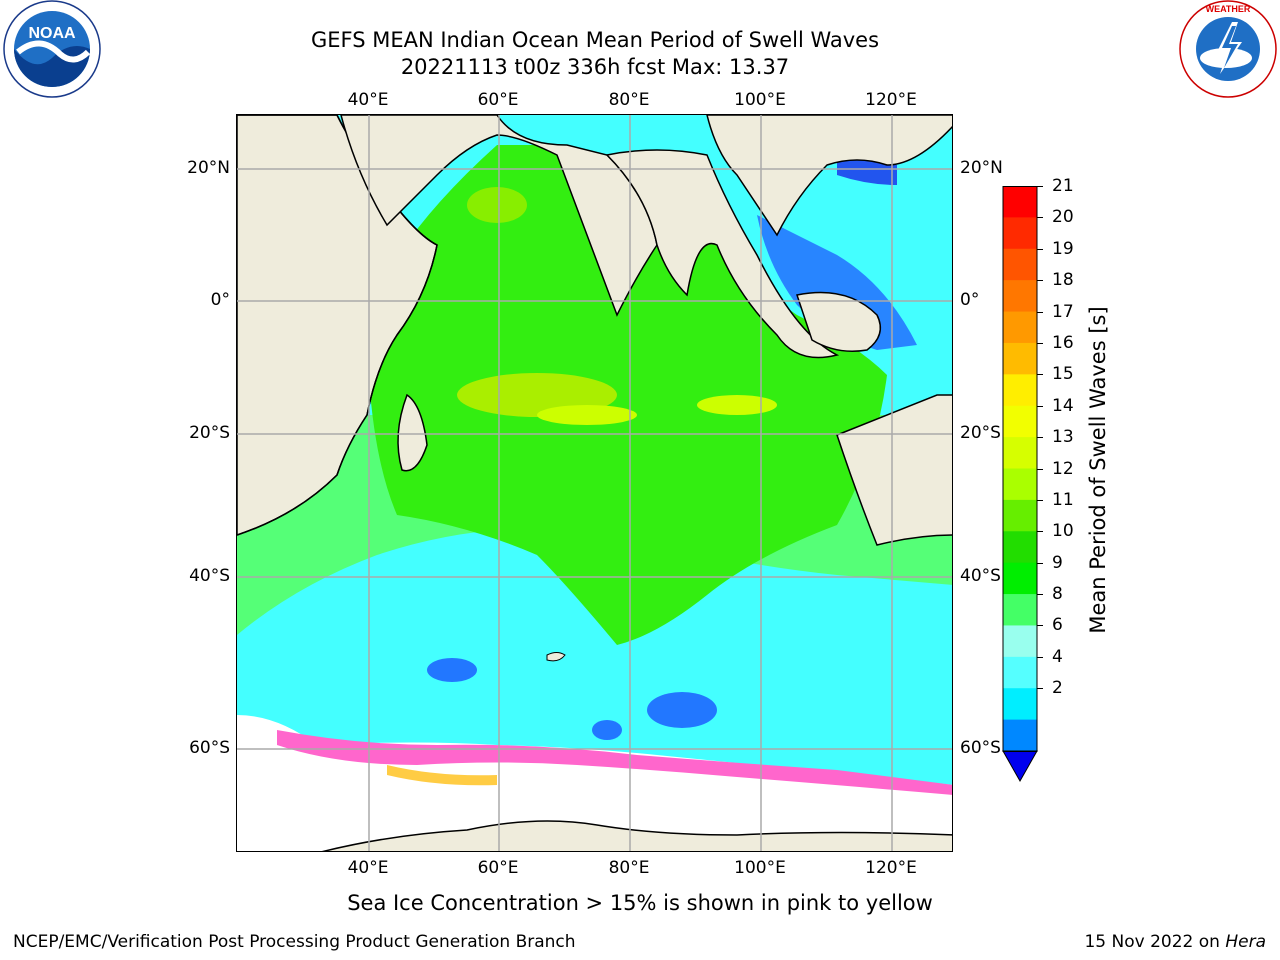  What do you see at coordinates (839, 321) in the screenshot?
I see `land-borneo` at bounding box center [839, 321].